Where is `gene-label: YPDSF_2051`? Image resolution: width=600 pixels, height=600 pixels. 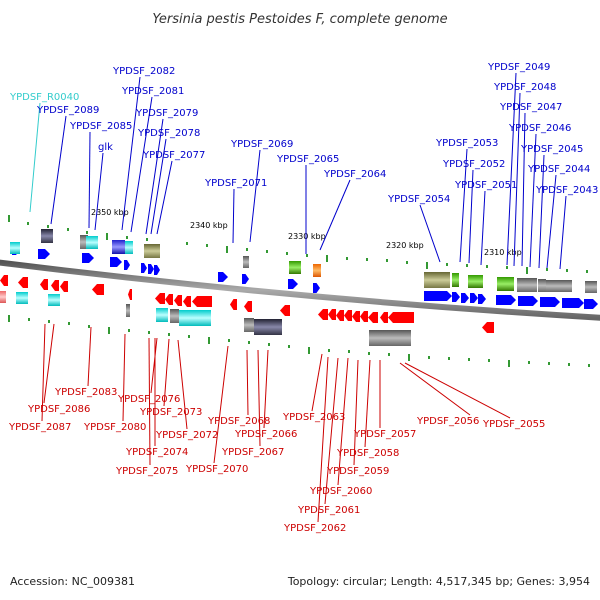
gene-label: YPDSF_2051 is located at coordinates (485, 185).